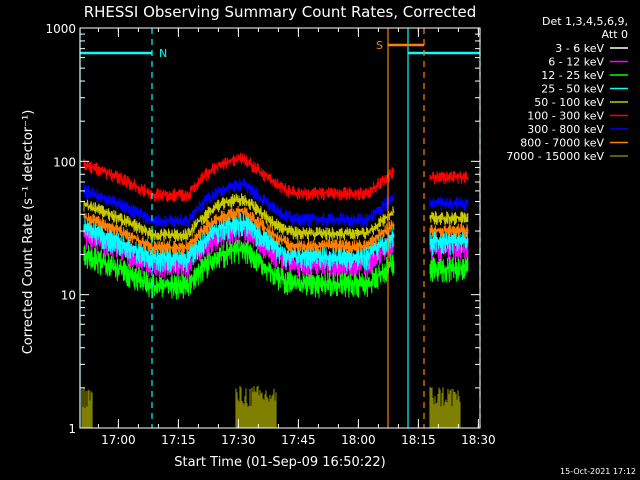  What do you see at coordinates (418, 440) in the screenshot?
I see `x-tick-label: 18:15` at bounding box center [418, 440].